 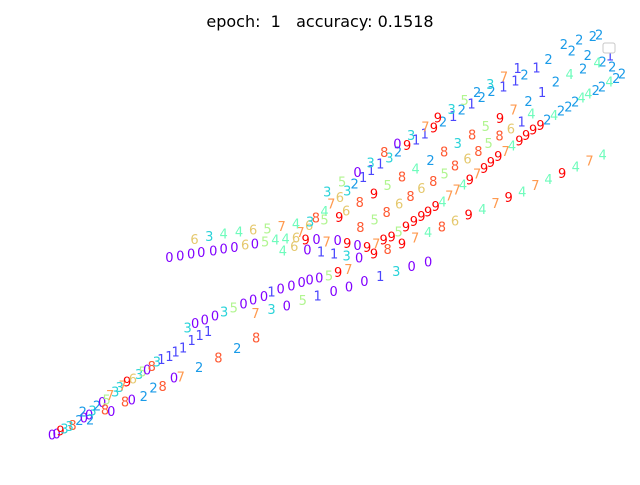 I want to click on point-label-87: 4, so click(x=512, y=147).